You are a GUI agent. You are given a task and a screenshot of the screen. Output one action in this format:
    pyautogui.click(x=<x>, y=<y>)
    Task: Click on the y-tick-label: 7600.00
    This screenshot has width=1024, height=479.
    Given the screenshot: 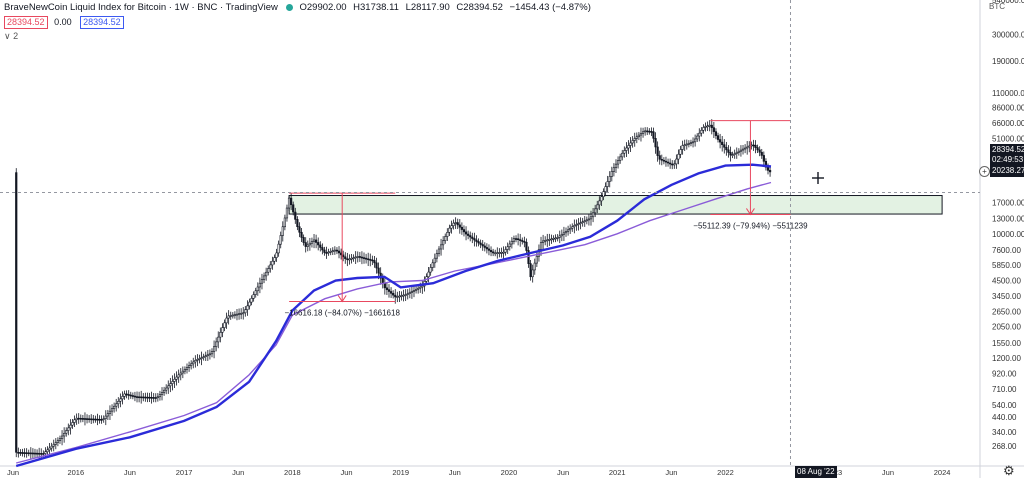 What is the action you would take?
    pyautogui.click(x=1006, y=250)
    